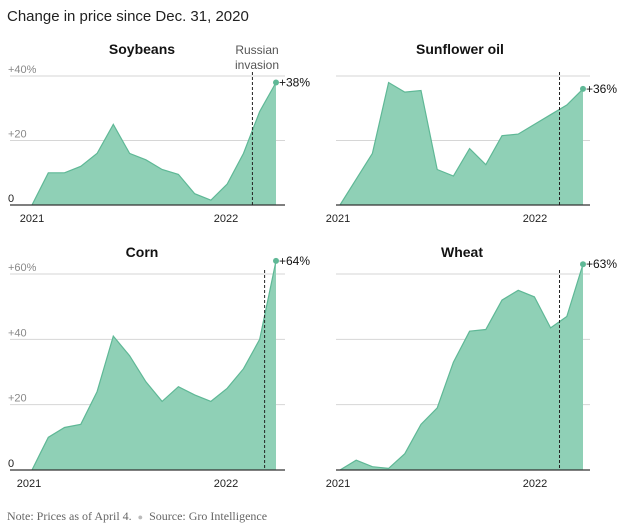 The image size is (625, 526). Describe the element at coordinates (601, 264) in the screenshot. I see `endpoint-label: +63%` at that location.